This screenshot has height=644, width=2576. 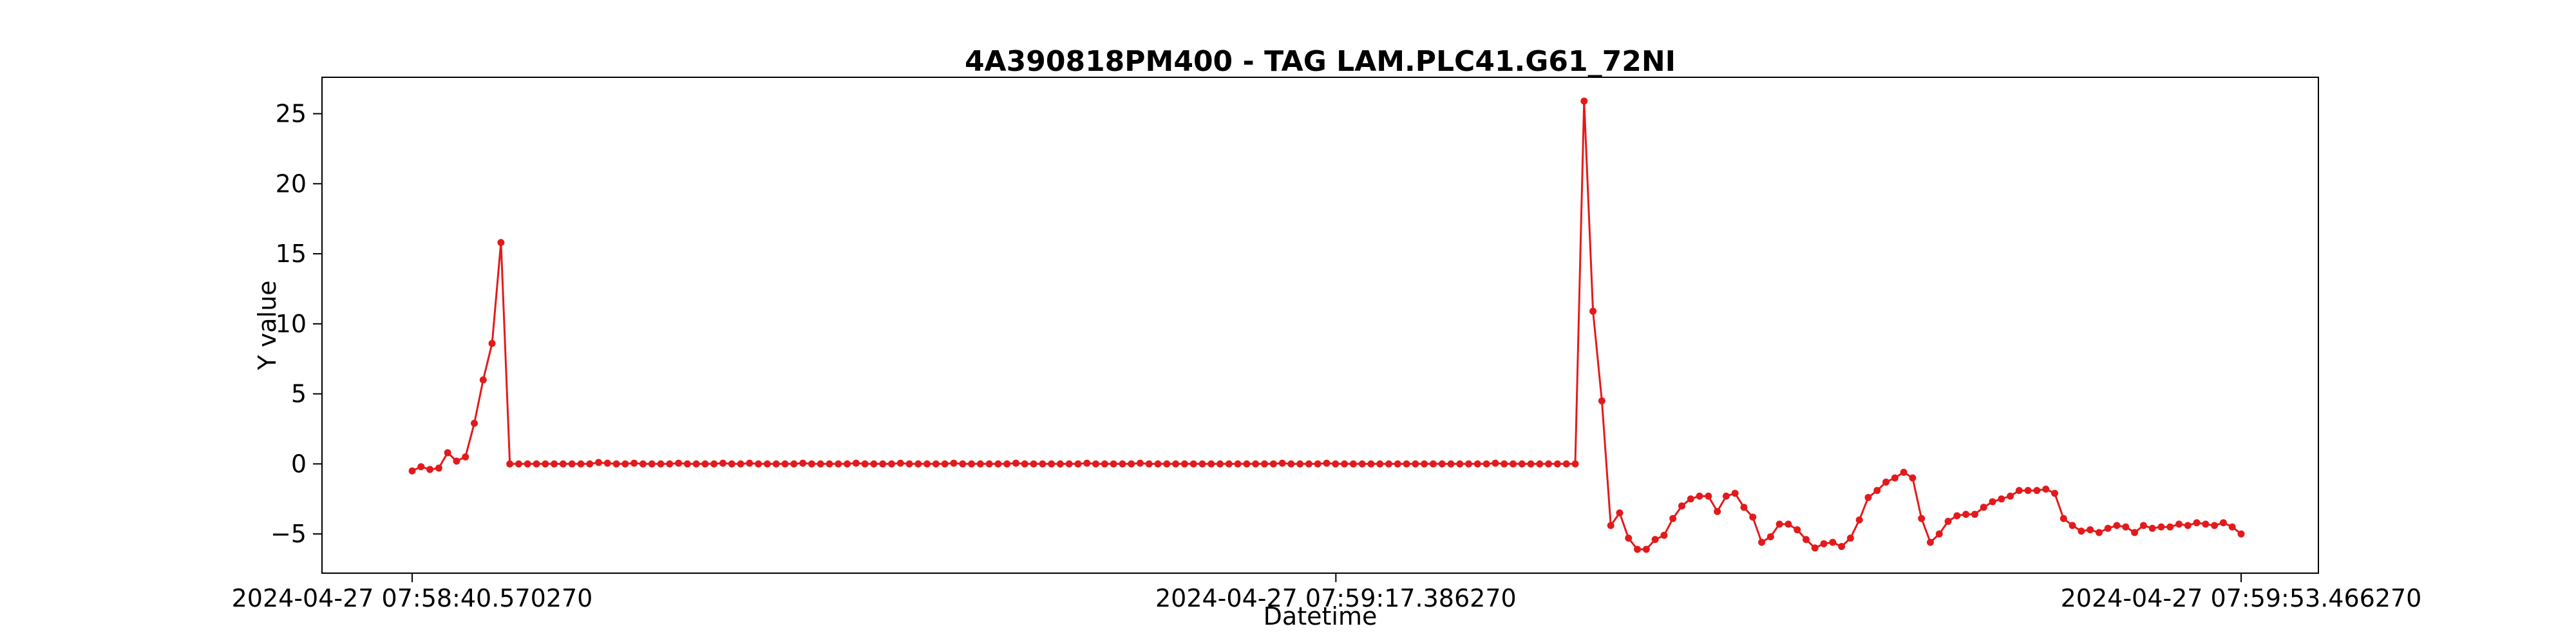 I want to click on y-tick-label: 5, so click(x=299, y=394).